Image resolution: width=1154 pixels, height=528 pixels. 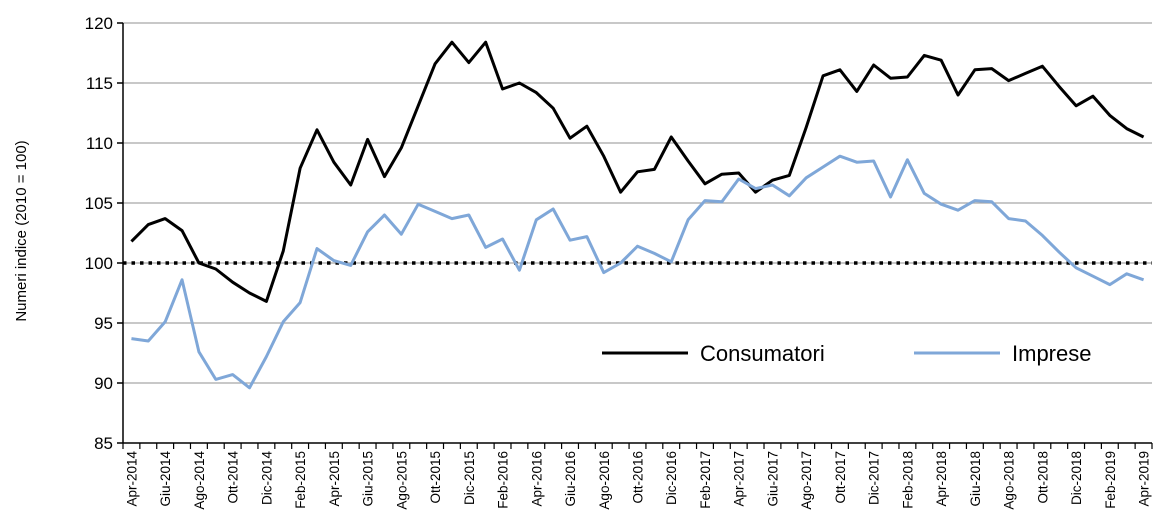 What do you see at coordinates (503, 480) in the screenshot?
I see `x-tick-label: Feb-2016` at bounding box center [503, 480].